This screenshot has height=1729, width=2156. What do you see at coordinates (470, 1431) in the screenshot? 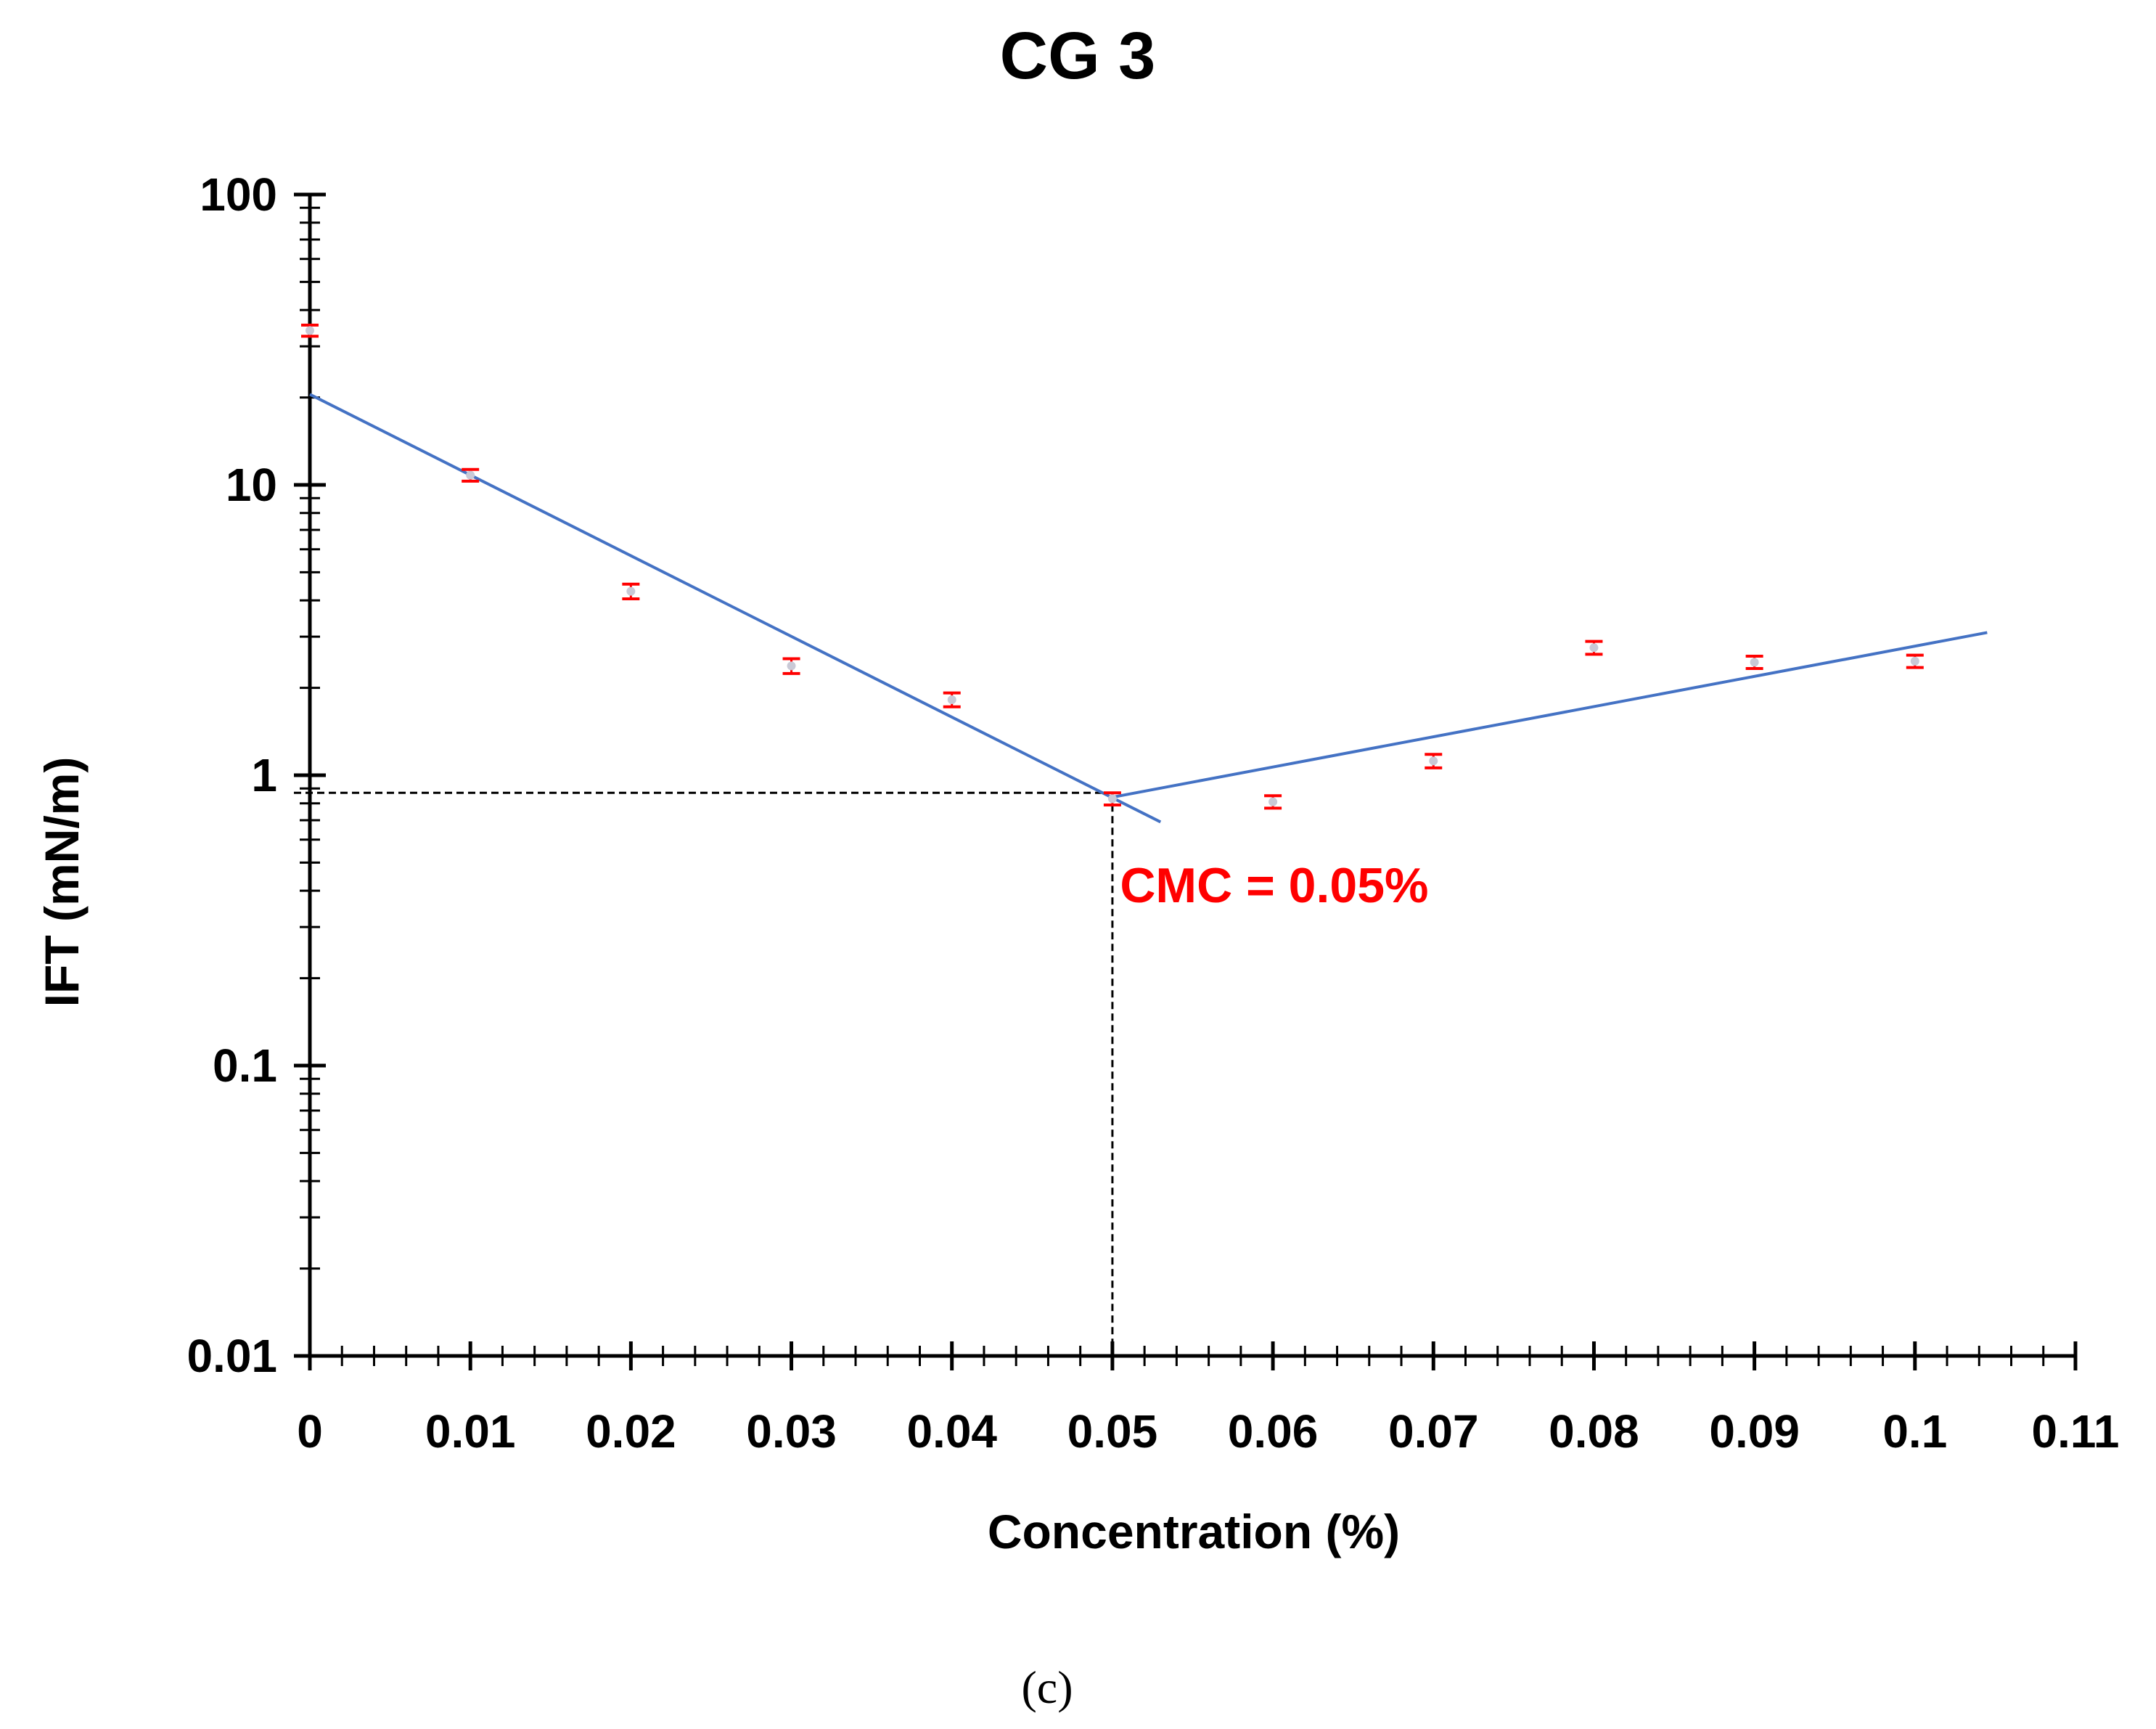
I see `x-tick-label: 0.01` at bounding box center [470, 1431].